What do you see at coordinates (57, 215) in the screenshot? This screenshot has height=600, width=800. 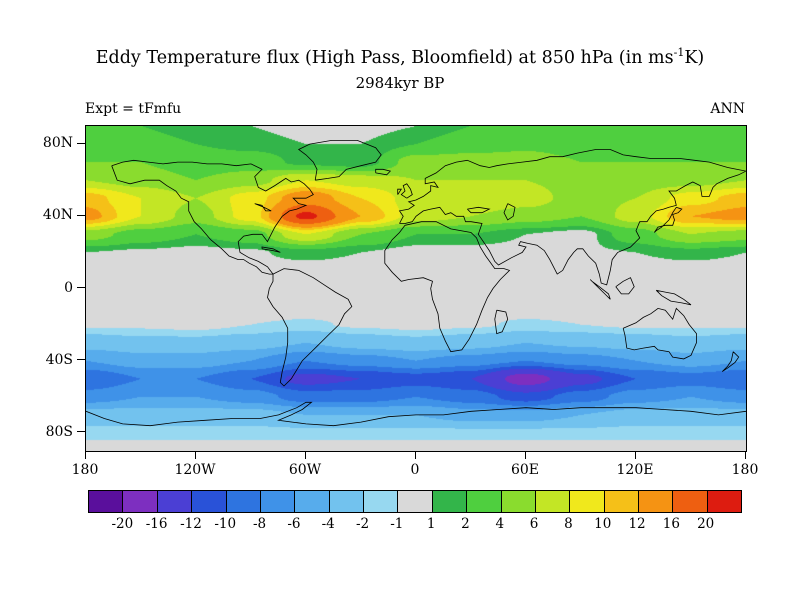 I see `lat-tick-label: 40N` at bounding box center [57, 215].